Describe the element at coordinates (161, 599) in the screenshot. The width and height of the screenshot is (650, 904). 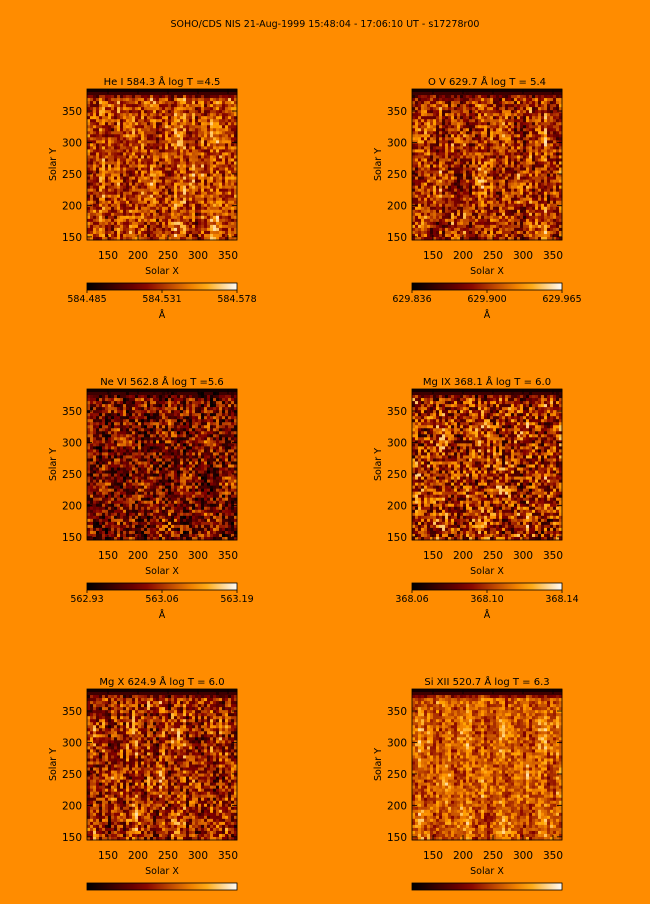
I see `colorbar-tick-label: 563.06` at that location.